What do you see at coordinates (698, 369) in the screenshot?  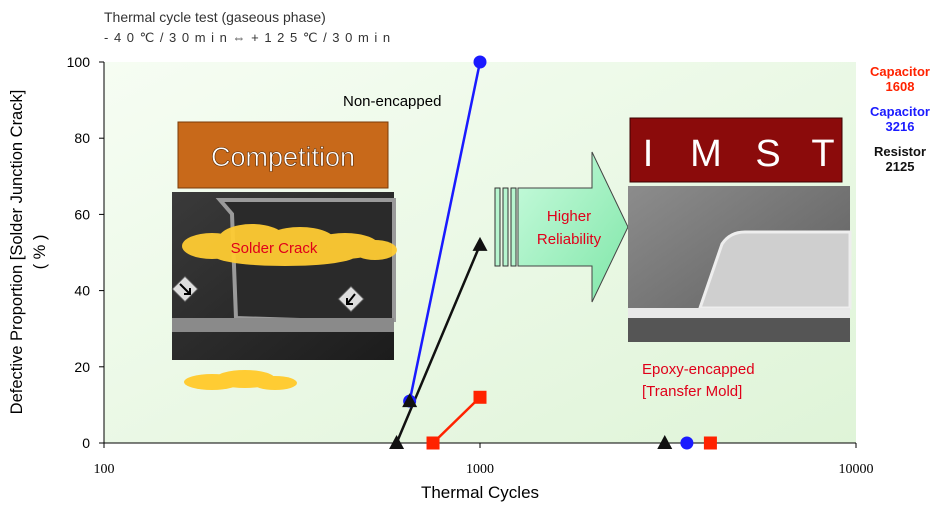 I see `epoxy-encapped-label: Epoxy-encapped` at bounding box center [698, 369].